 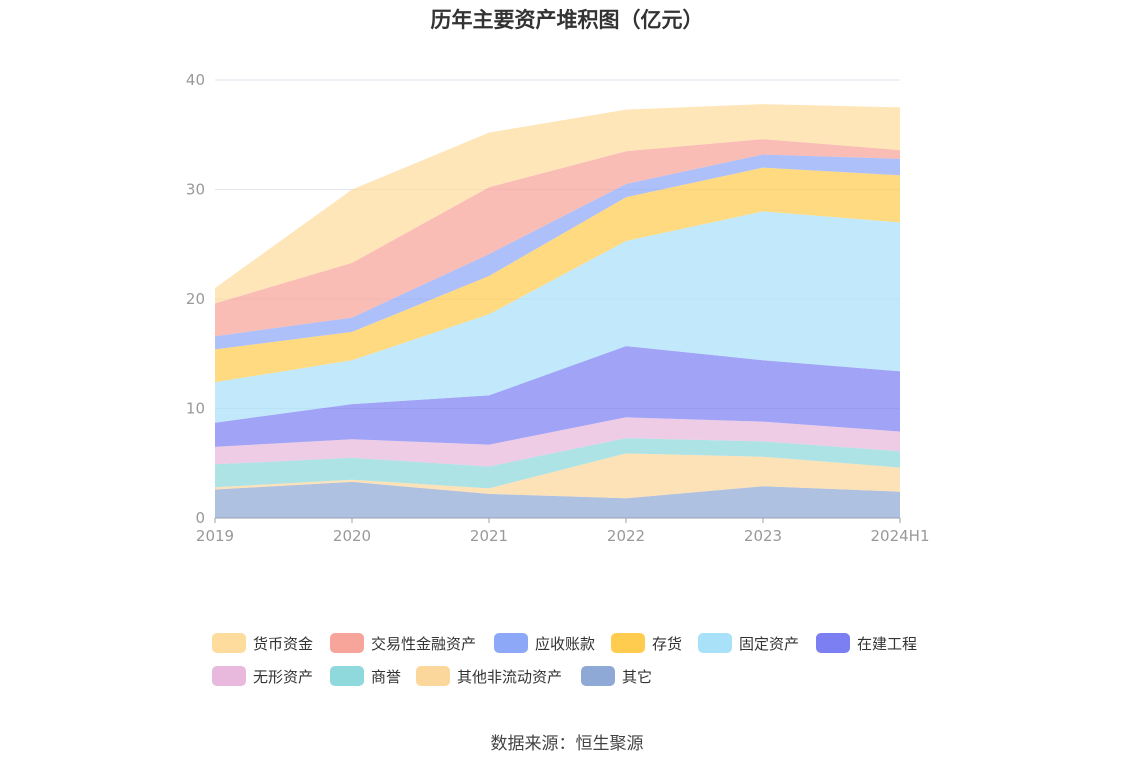 I want to click on y-tick-label: 30, so click(x=195, y=190).